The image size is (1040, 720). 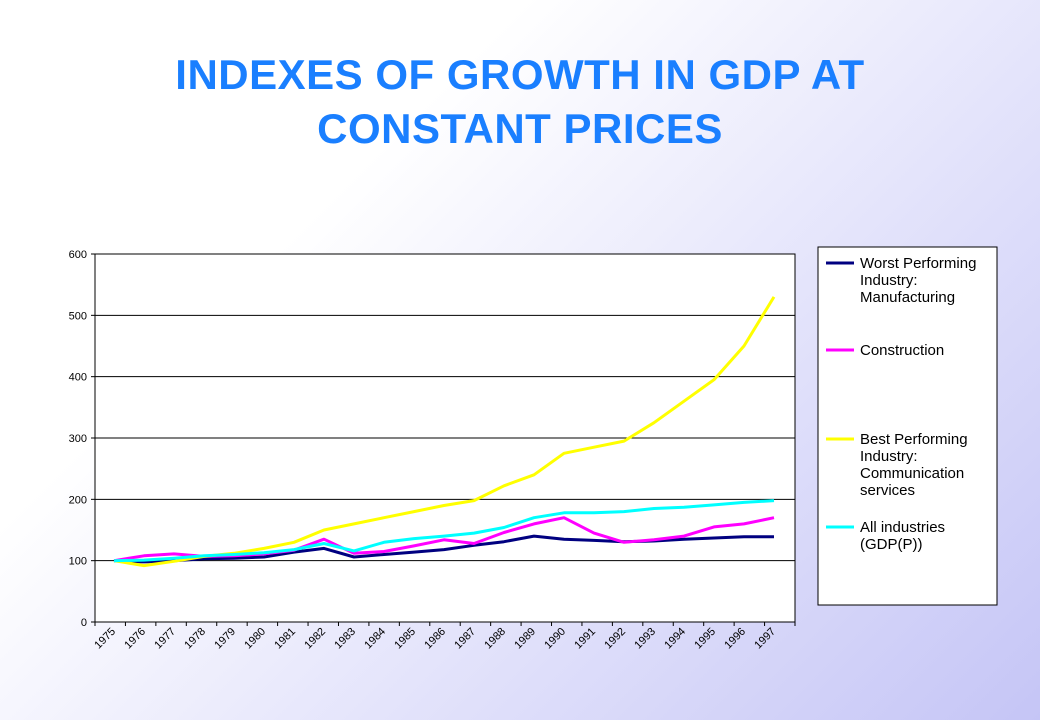 What do you see at coordinates (585, 639) in the screenshot?
I see `x-tick-label: 1991` at bounding box center [585, 639].